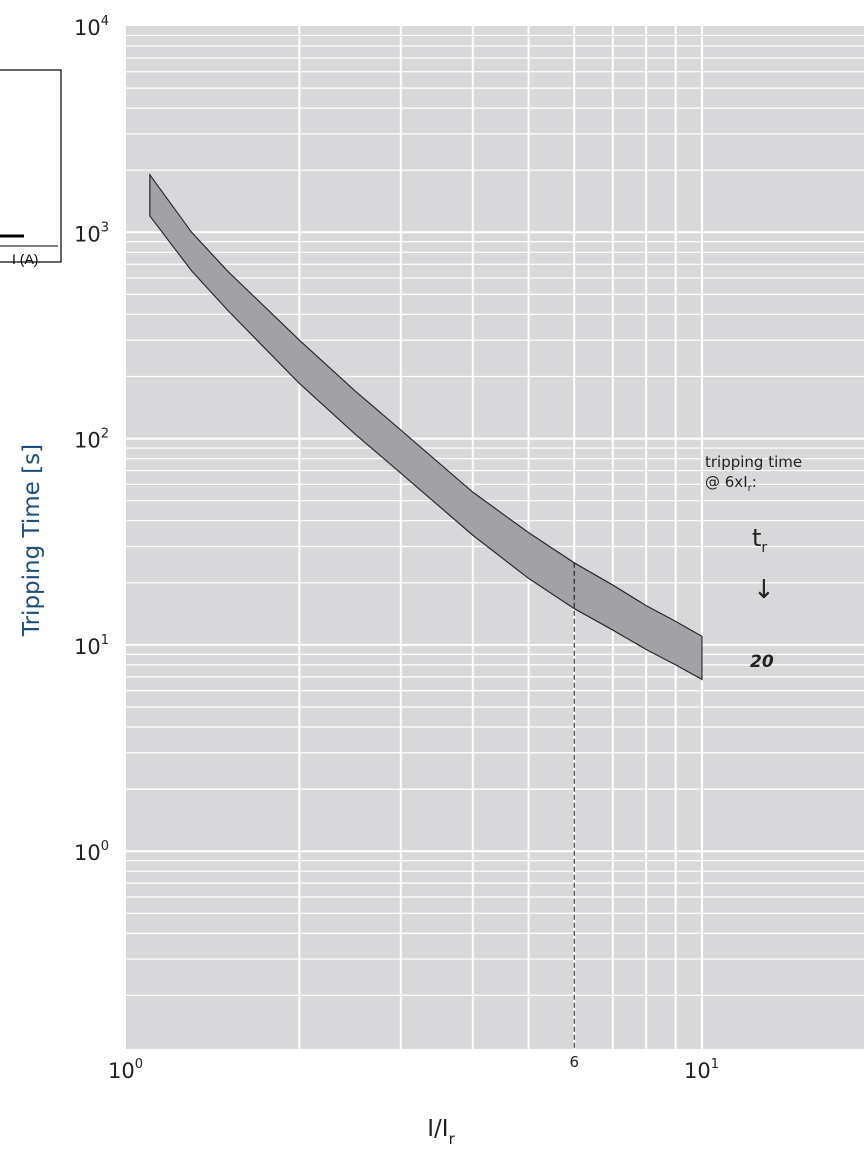  What do you see at coordinates (25, 259) in the screenshot?
I see `inset-axis-label: I (A)` at bounding box center [25, 259].